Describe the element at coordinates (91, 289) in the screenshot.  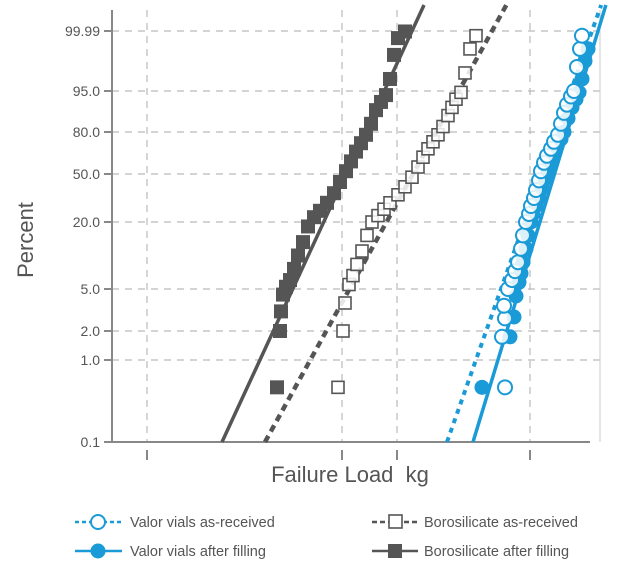
I see `y-tick-label: 5.0` at that location.